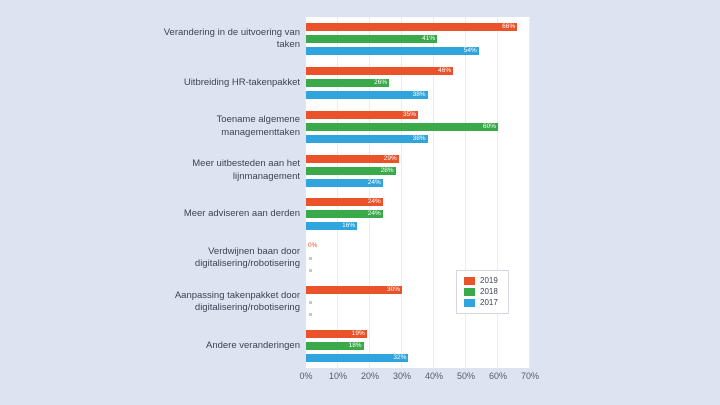 This screenshot has width=720, height=405. I want to click on x-tick-label: 20%, so click(370, 376).